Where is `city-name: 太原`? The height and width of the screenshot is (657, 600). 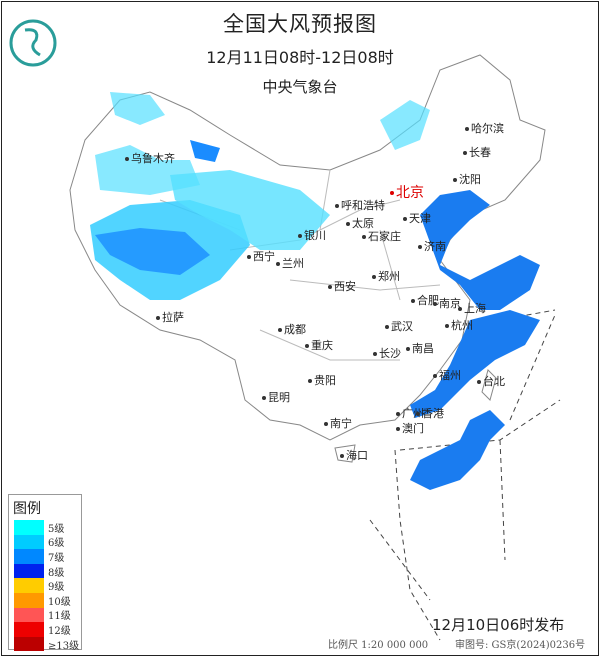 city-name: 太原 is located at coordinates (363, 223).